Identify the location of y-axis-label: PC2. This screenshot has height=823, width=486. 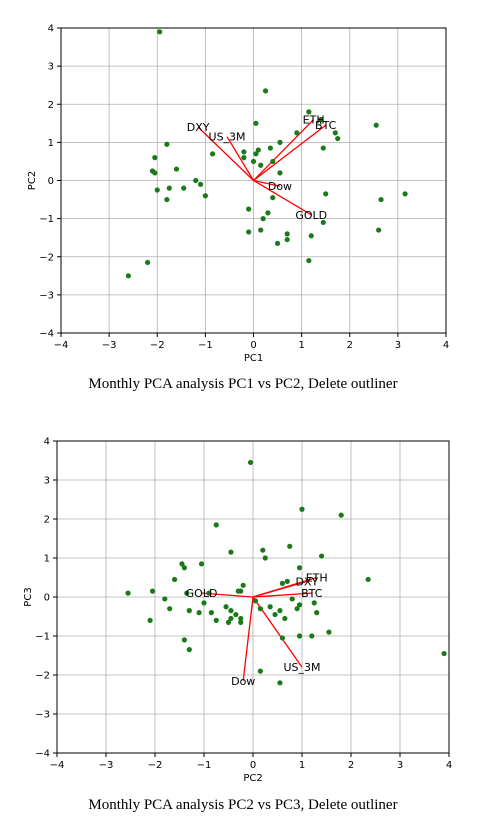
(32, 180).